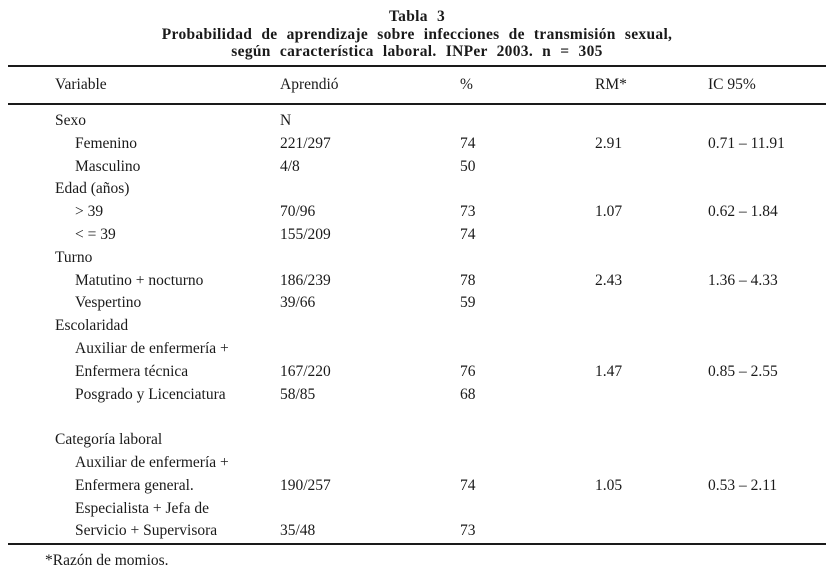 This screenshot has width=834, height=581. What do you see at coordinates (109, 440) in the screenshot?
I see `cell-variable: Categoría laboral` at bounding box center [109, 440].